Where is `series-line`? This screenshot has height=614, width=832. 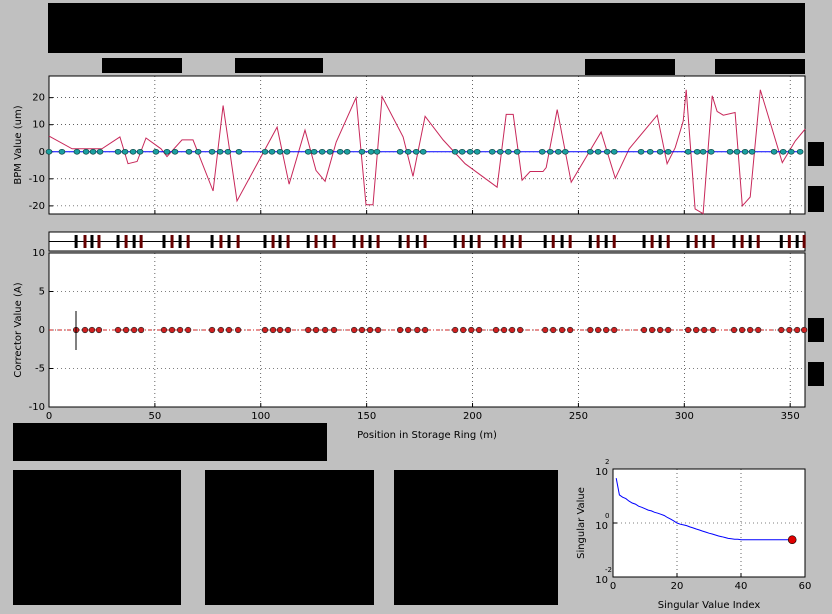
series-line is located at coordinates (704, 509).